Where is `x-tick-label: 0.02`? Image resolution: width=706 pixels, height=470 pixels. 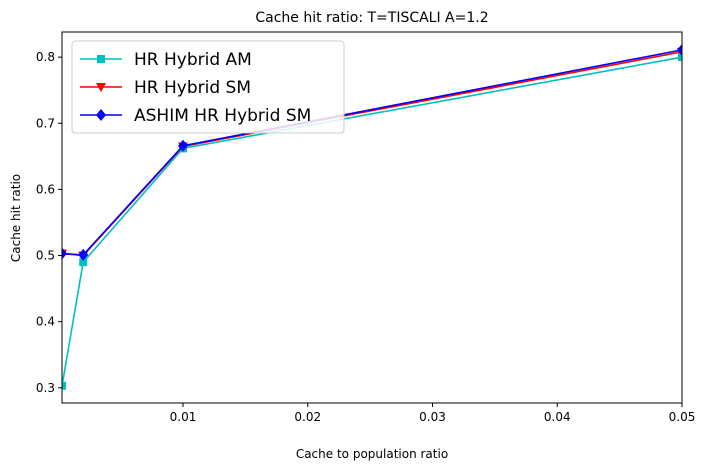
x-tick-label: 0.02 is located at coordinates (307, 417).